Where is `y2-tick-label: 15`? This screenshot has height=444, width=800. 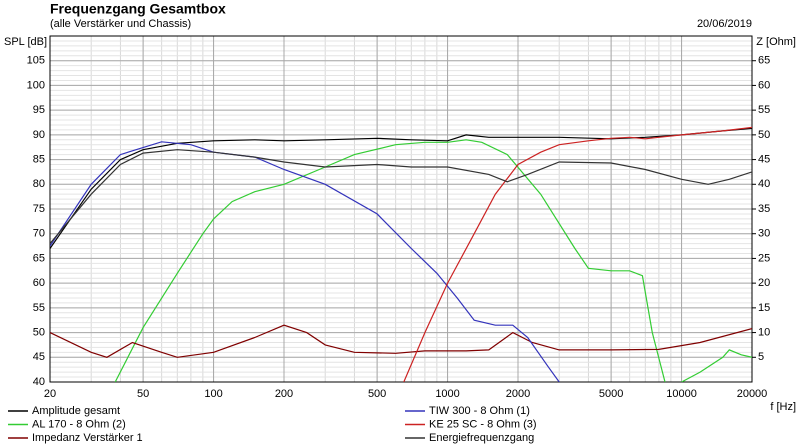 y2-tick-label: 15 is located at coordinates (764, 308).